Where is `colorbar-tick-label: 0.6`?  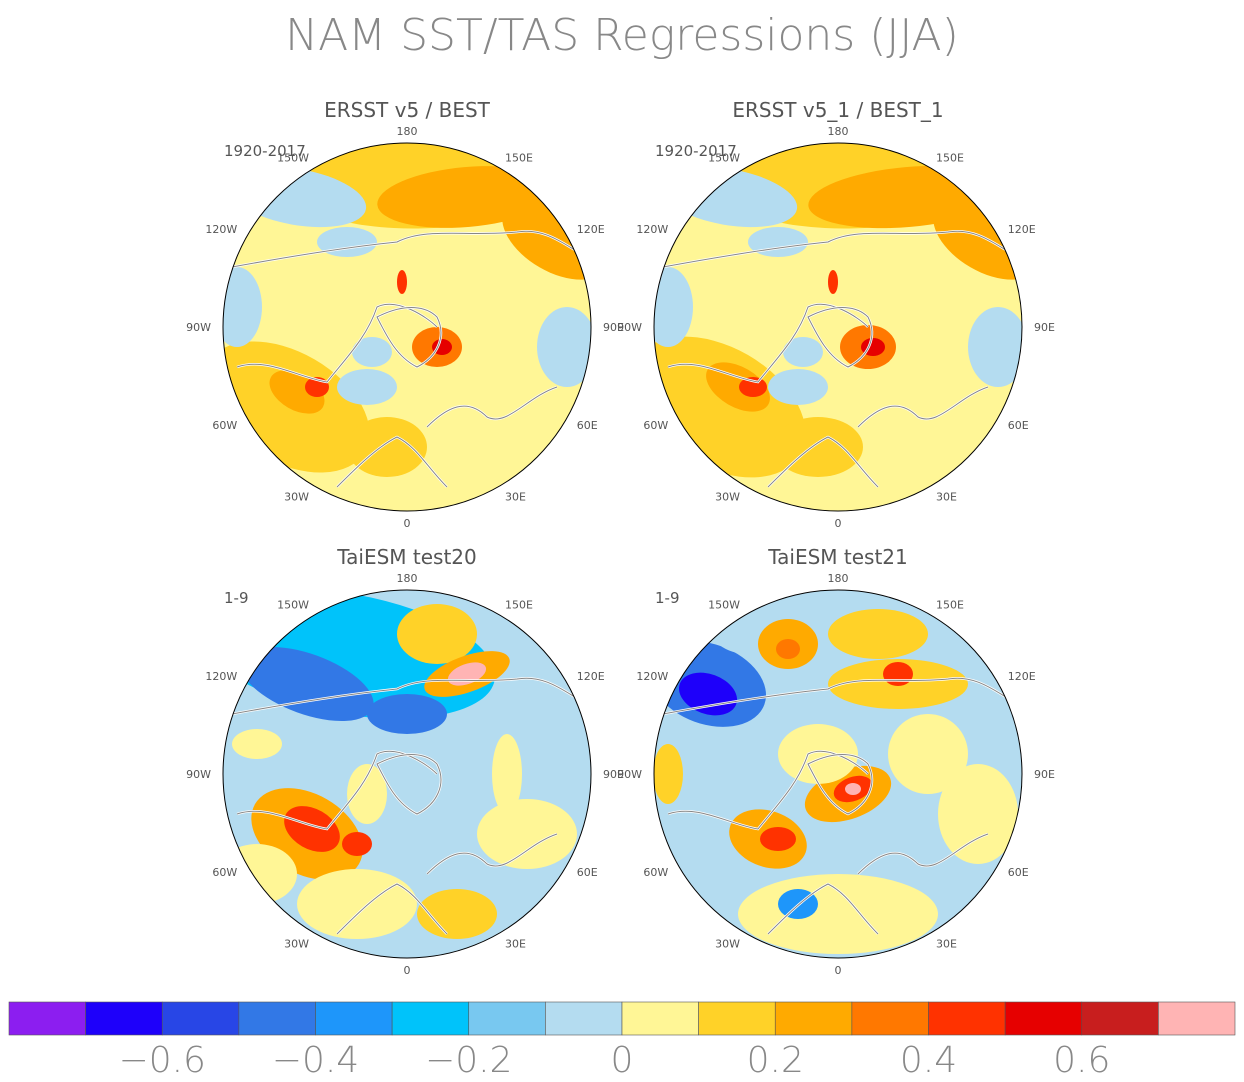
colorbar-tick-label: 0.6 is located at coordinates (1081, 1060).